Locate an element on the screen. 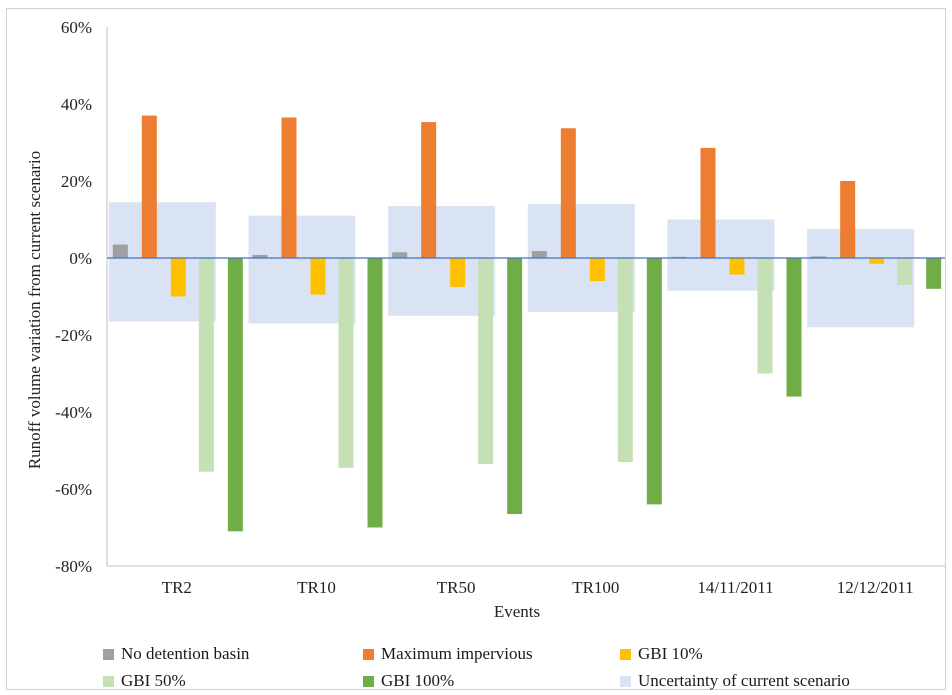 The image size is (952, 695). bar-s4-c2 is located at coordinates (515, 386).